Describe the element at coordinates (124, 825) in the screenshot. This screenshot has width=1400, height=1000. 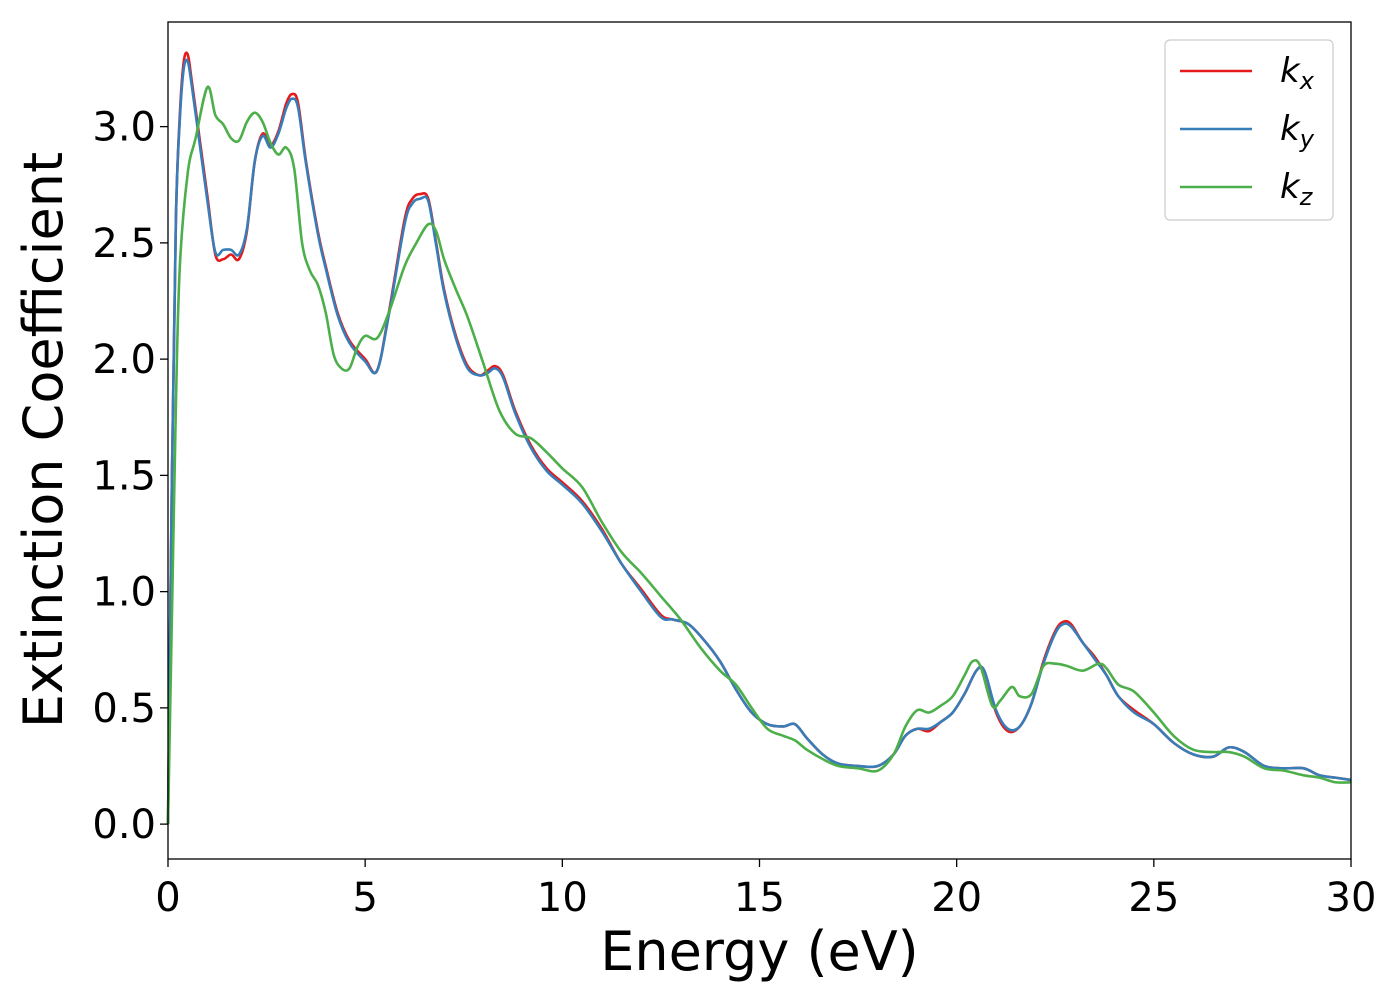
I see `y-tick-label: 0.0` at that location.